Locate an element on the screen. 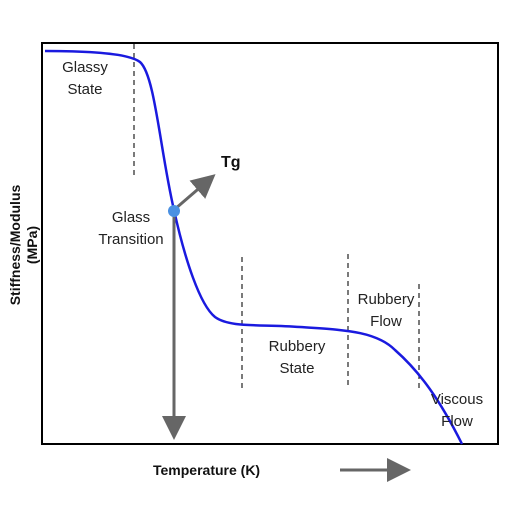  y-axis-label: Stiffness/Modulus (MPa) is located at coordinates (24, 245).